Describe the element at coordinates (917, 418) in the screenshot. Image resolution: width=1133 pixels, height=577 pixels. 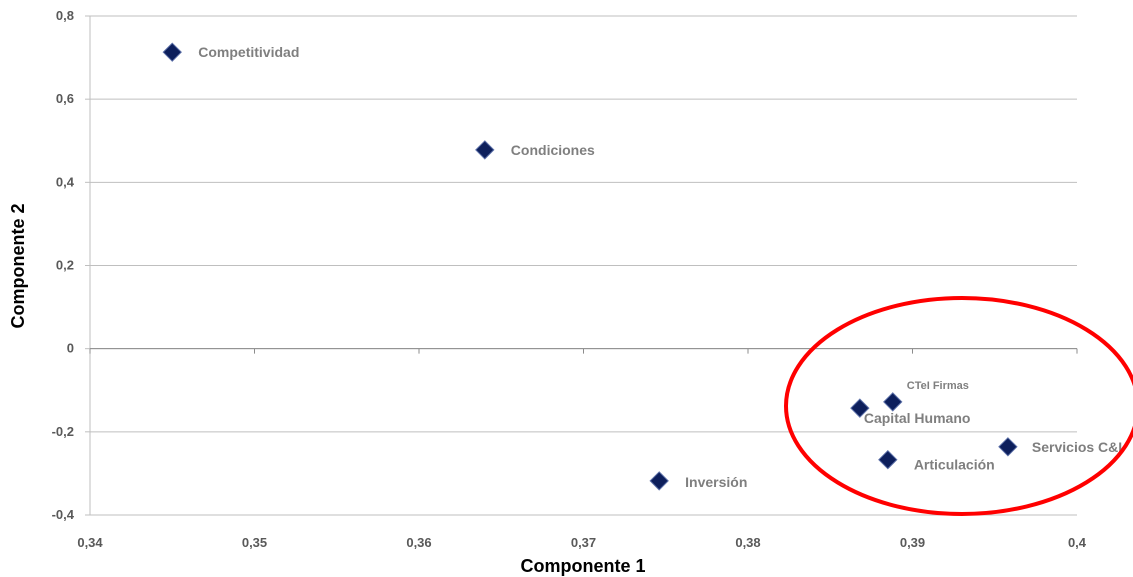
I see `data-label: Capital Humano` at that location.